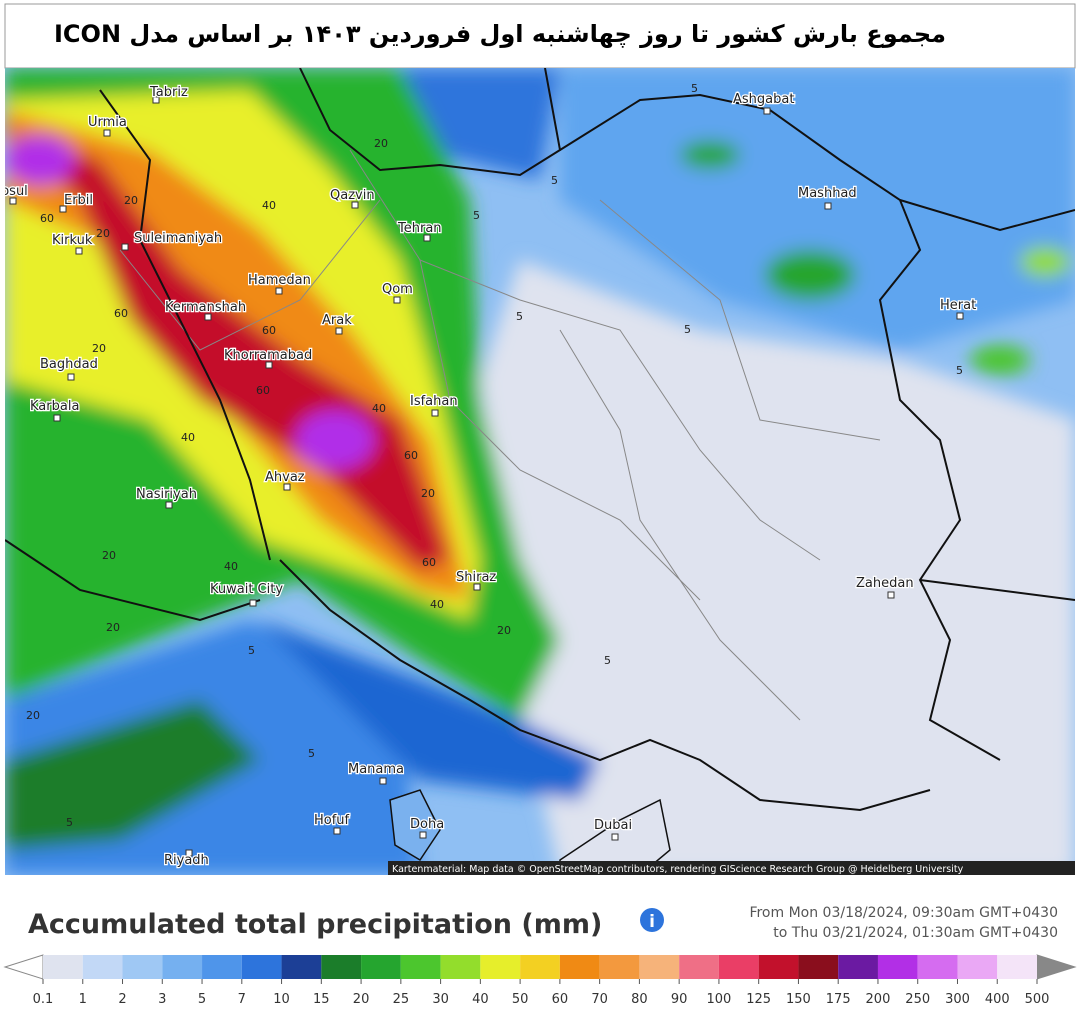 This screenshot has width=1080, height=1016. Describe the element at coordinates (168, 92) in the screenshot. I see `city-label: Tabriz` at that location.